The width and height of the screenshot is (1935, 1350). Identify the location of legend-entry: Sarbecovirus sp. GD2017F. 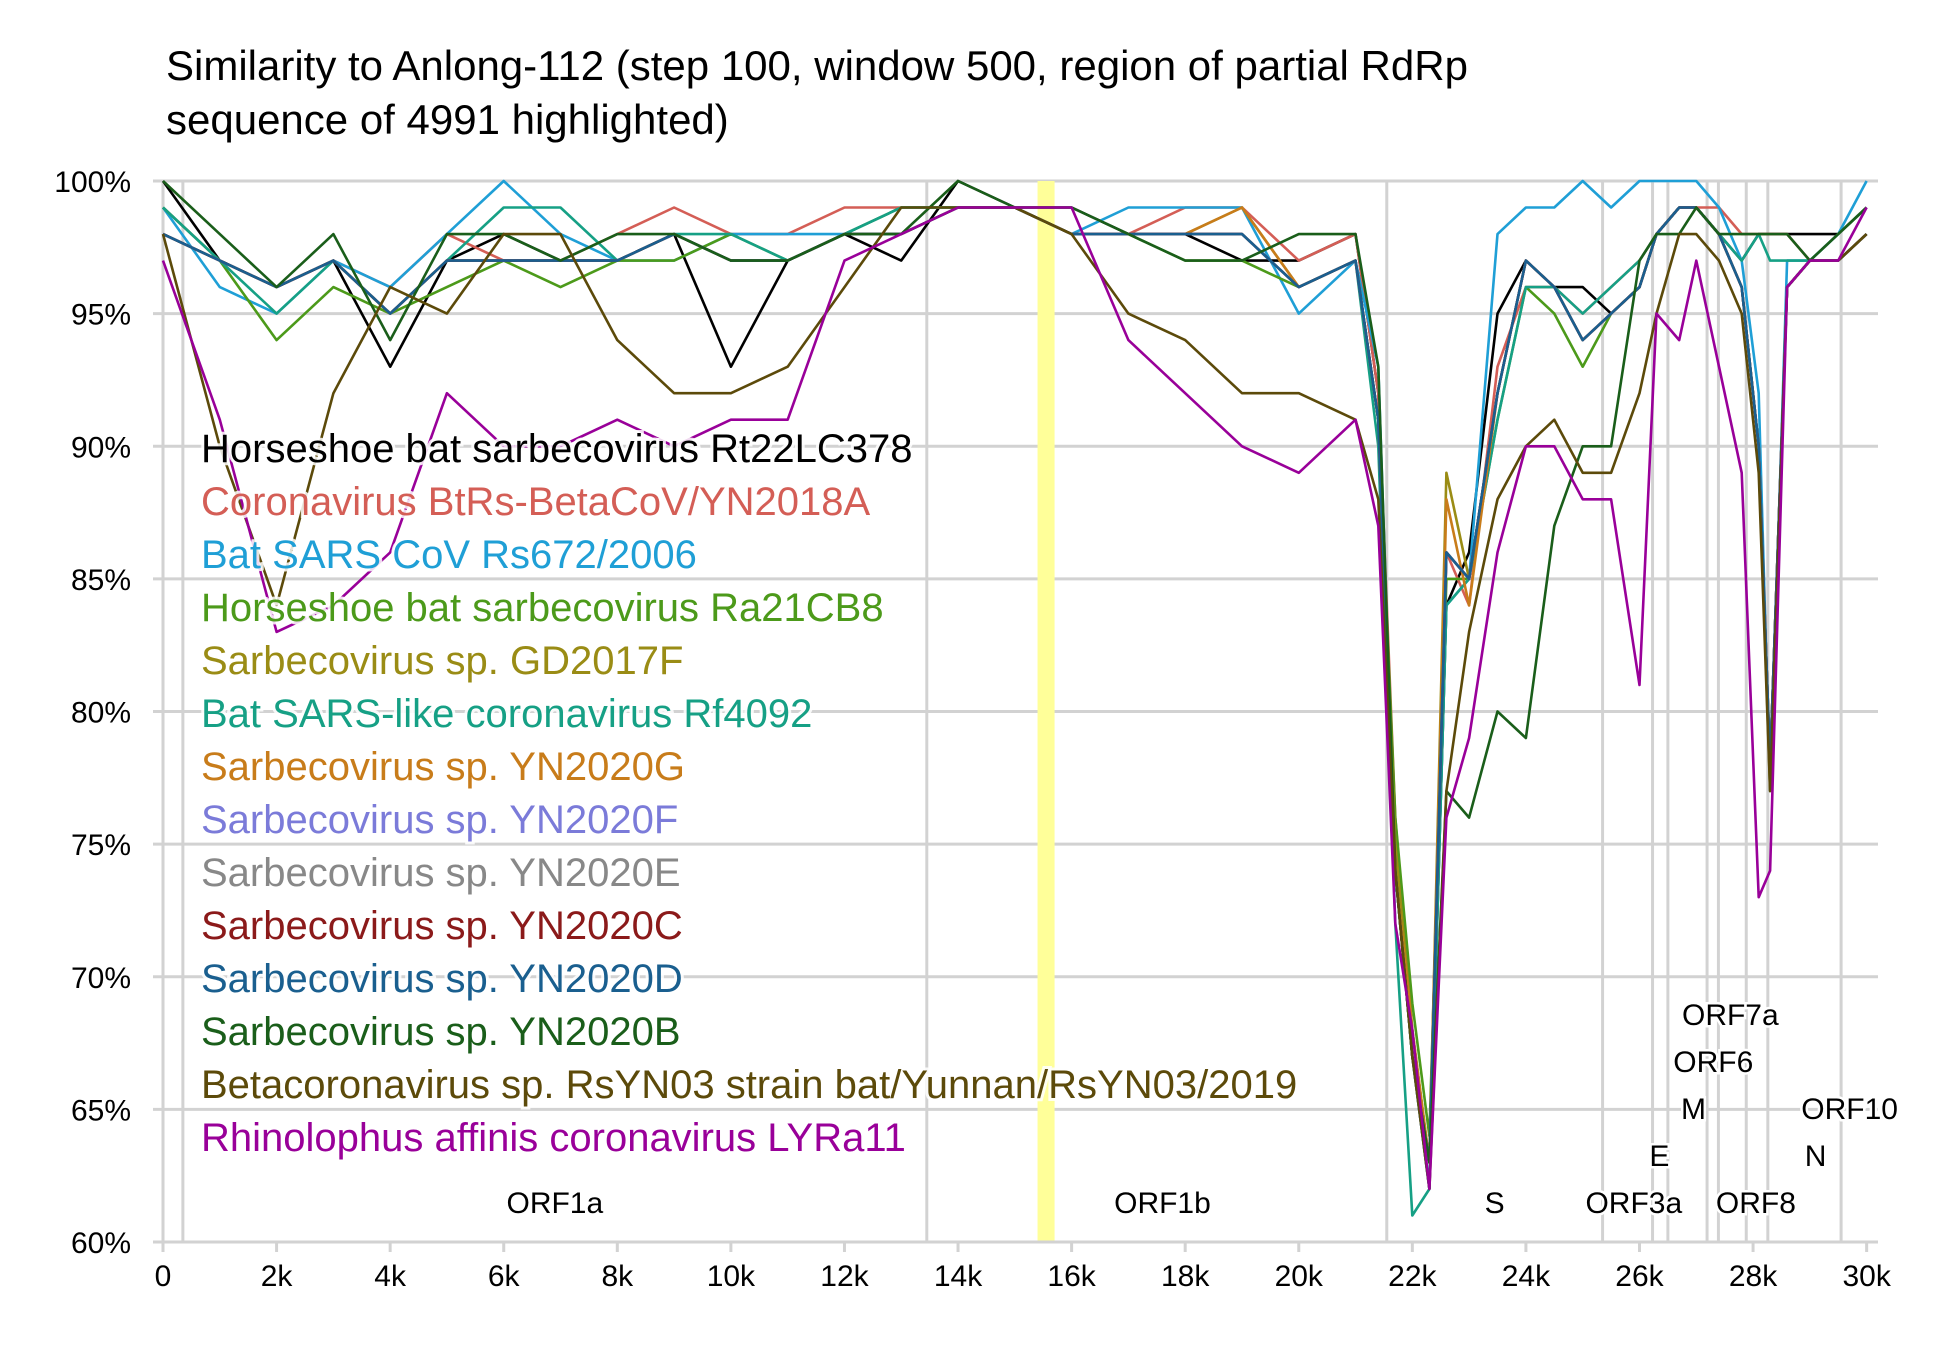
(442, 661).